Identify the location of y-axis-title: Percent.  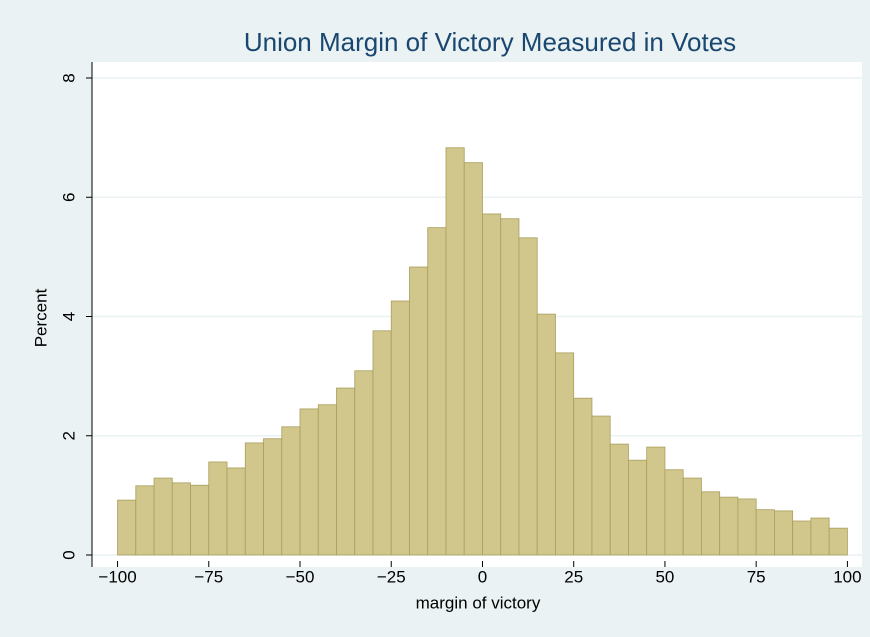
(40, 317).